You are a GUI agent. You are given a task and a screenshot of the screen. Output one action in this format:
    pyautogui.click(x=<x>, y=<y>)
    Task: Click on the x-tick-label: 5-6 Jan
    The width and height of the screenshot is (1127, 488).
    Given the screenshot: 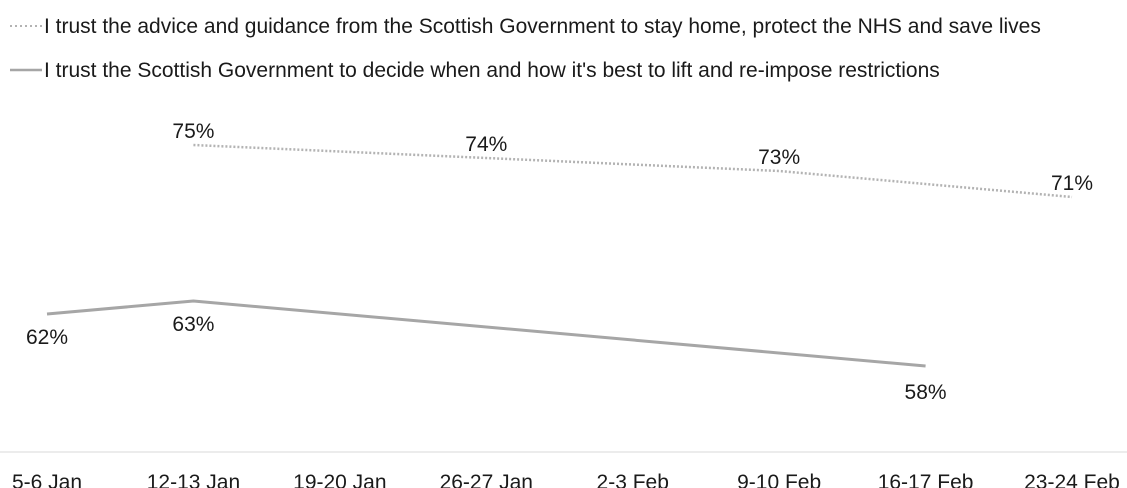 What is the action you would take?
    pyautogui.click(x=47, y=479)
    